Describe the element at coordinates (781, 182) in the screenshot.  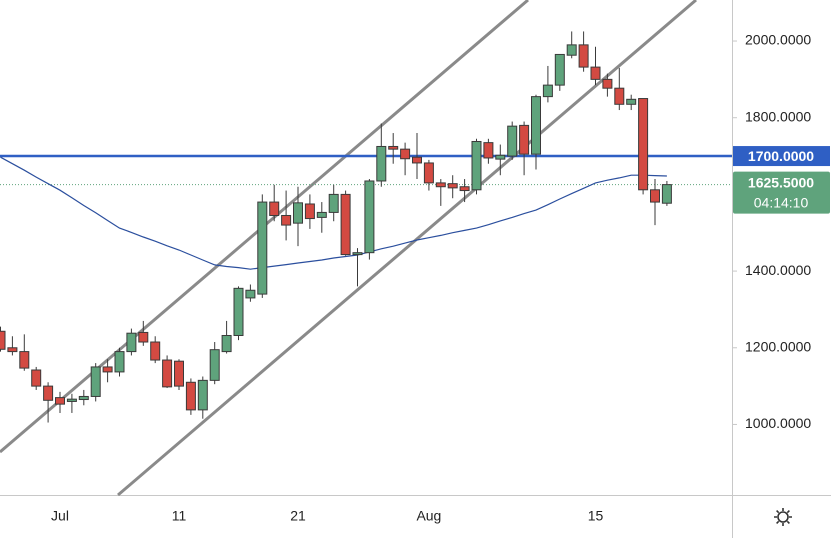
I see `last-price-label: 1625.5000` at that location.